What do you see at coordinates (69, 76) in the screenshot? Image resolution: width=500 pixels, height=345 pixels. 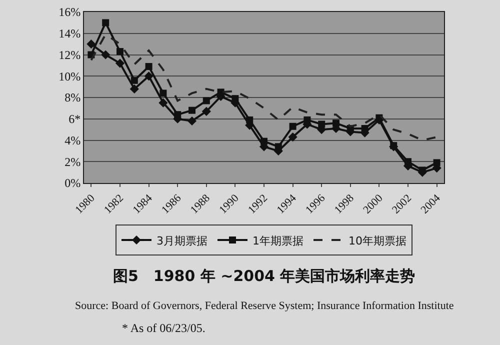 I see `y-tick-label: 10%` at bounding box center [69, 76].